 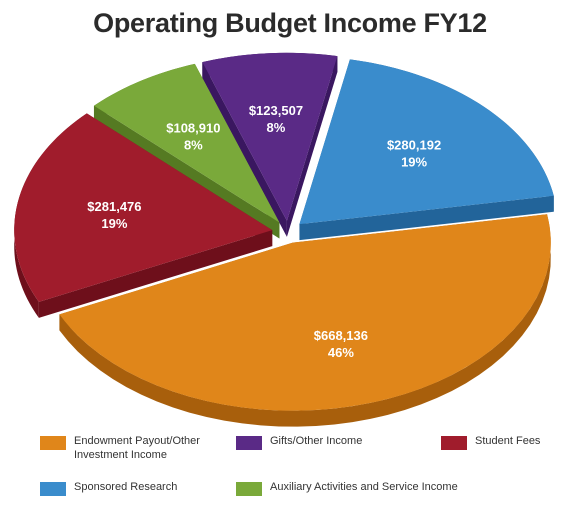 I want to click on slice-percent-label-sponsored-research: 19%, so click(x=414, y=162).